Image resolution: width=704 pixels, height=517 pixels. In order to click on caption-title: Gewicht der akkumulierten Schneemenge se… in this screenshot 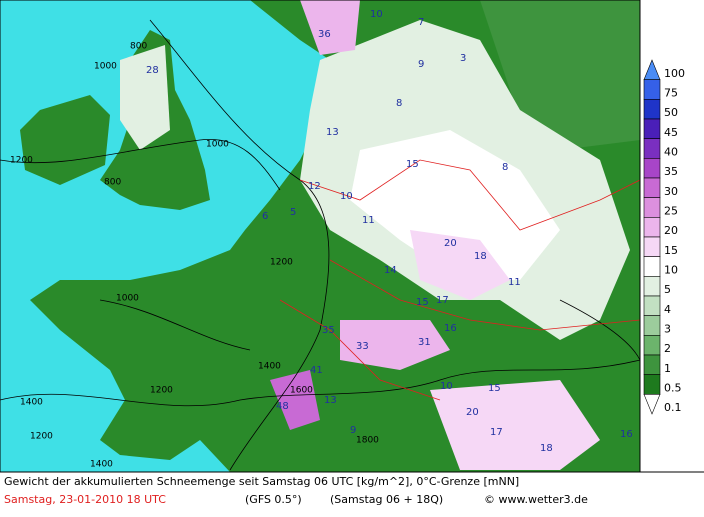, I will do `click(261, 481)`.